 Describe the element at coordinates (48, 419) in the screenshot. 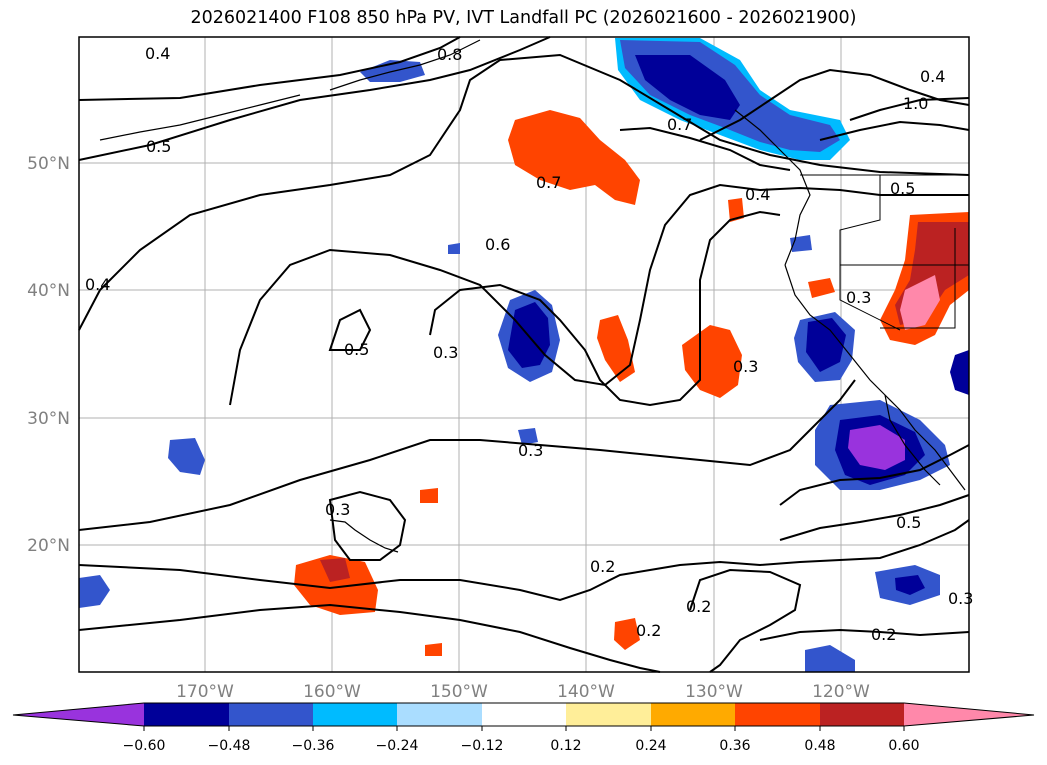

I see `lat-tick-label: 30°N` at that location.